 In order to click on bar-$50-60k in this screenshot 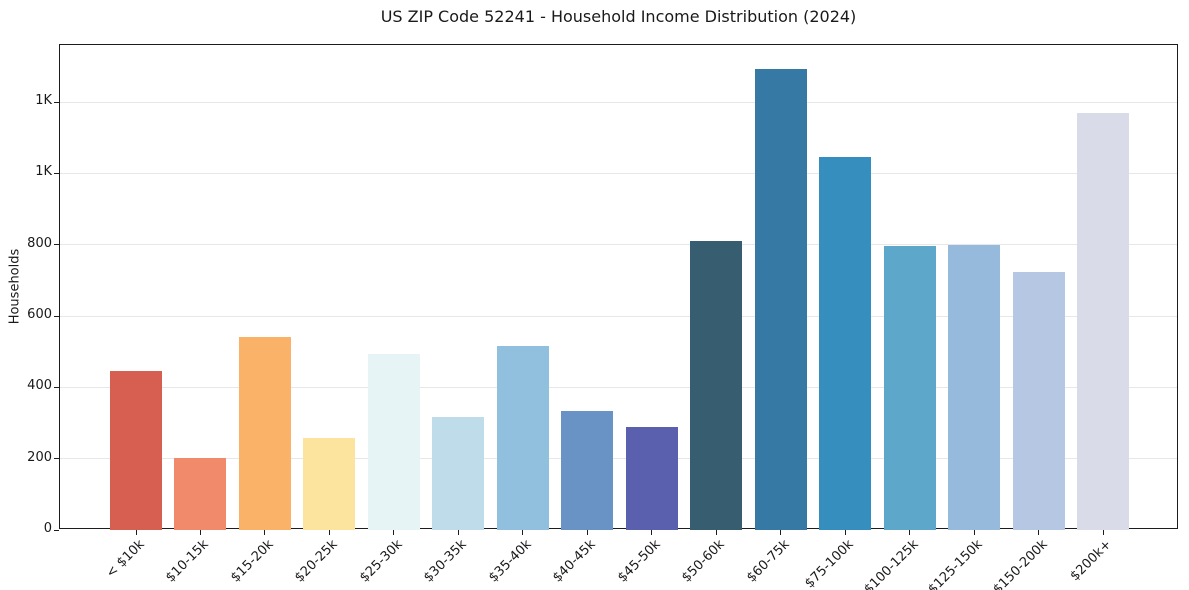, I will do `click(716, 385)`.